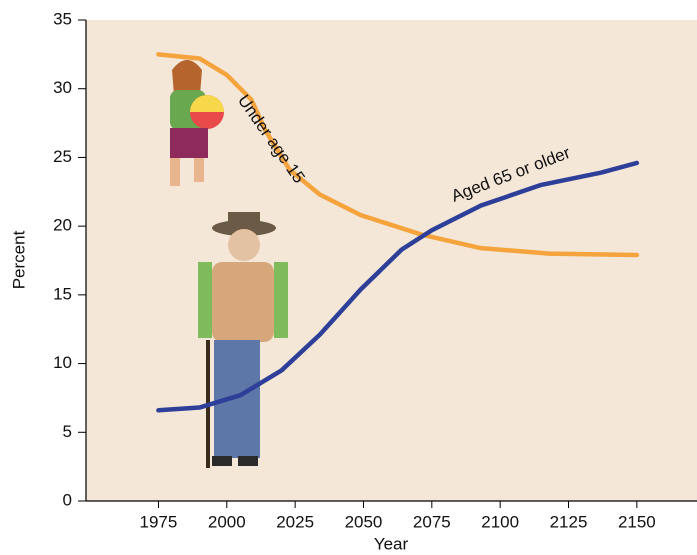 The image size is (697, 555). Describe the element at coordinates (432, 521) in the screenshot. I see `x-tick-label: 2075` at that location.